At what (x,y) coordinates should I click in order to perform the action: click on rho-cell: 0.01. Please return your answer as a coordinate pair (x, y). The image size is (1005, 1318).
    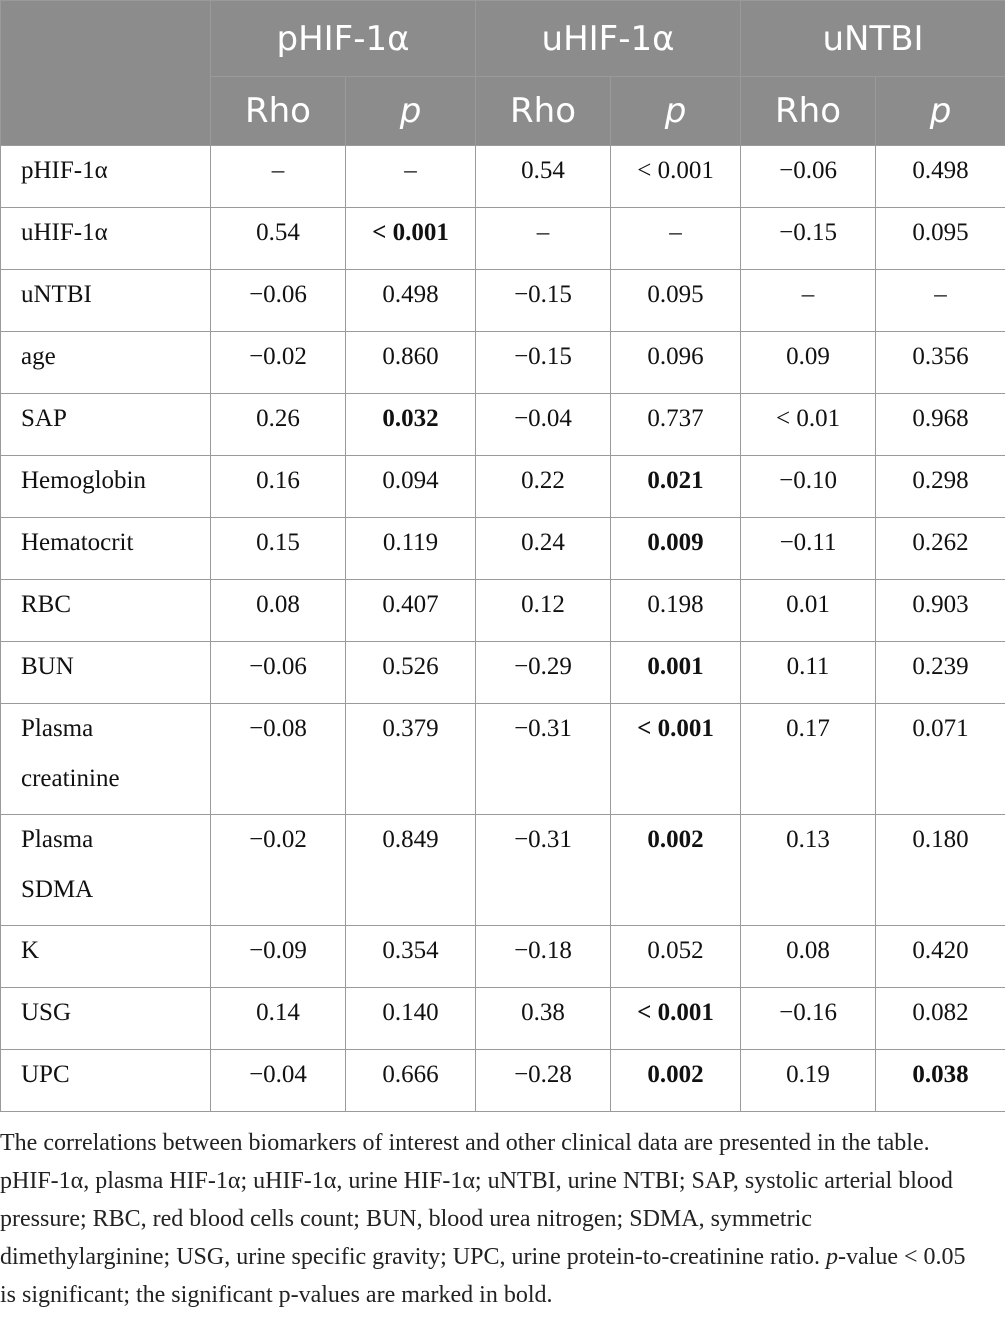
    Looking at the image, I should click on (808, 610).